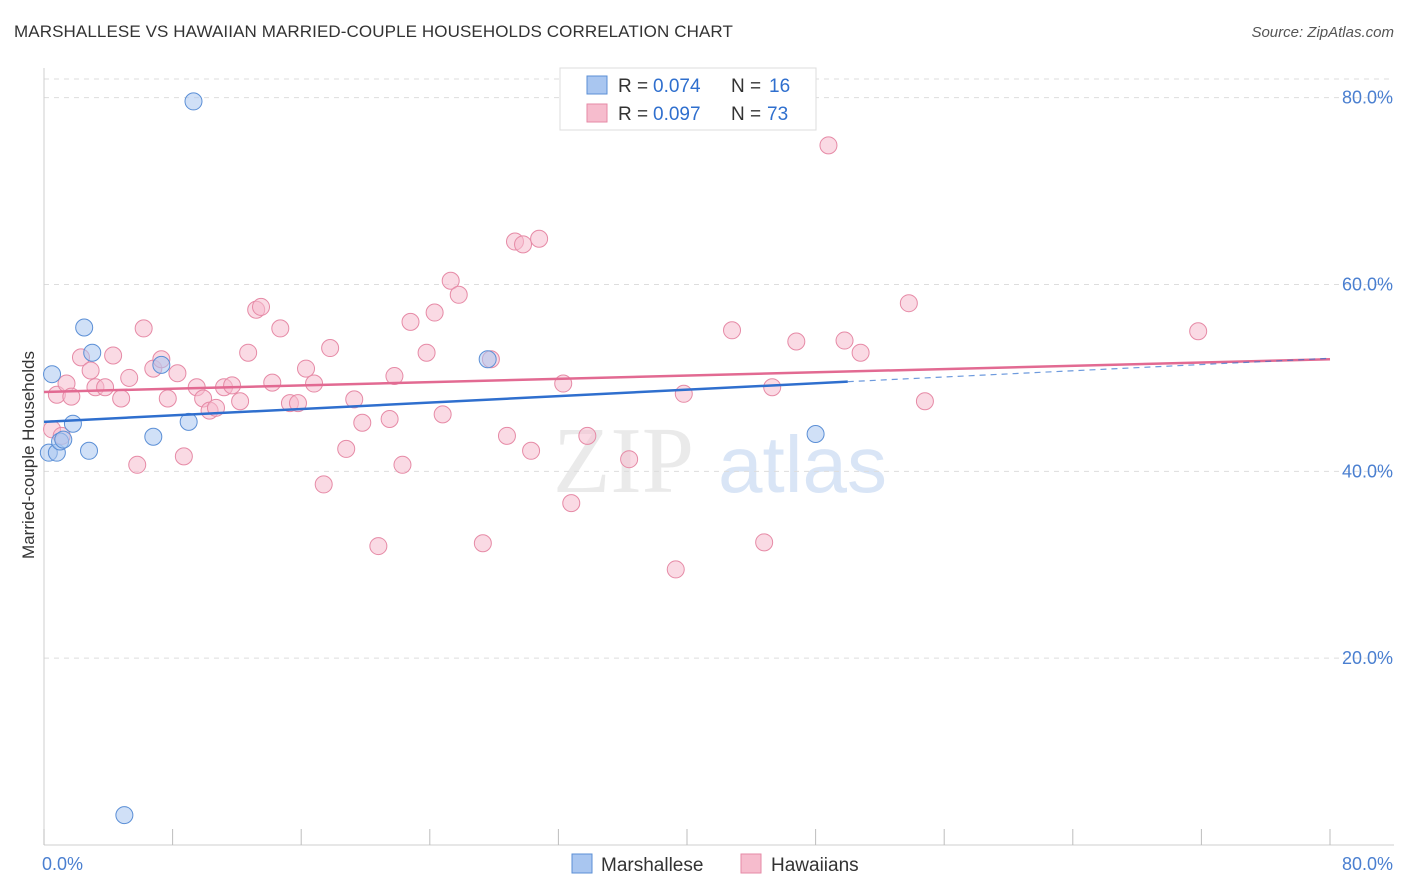 The image size is (1406, 892). Describe the element at coordinates (746, 86) in the screenshot. I see `stats-n-label-marshallese: N =` at that location.